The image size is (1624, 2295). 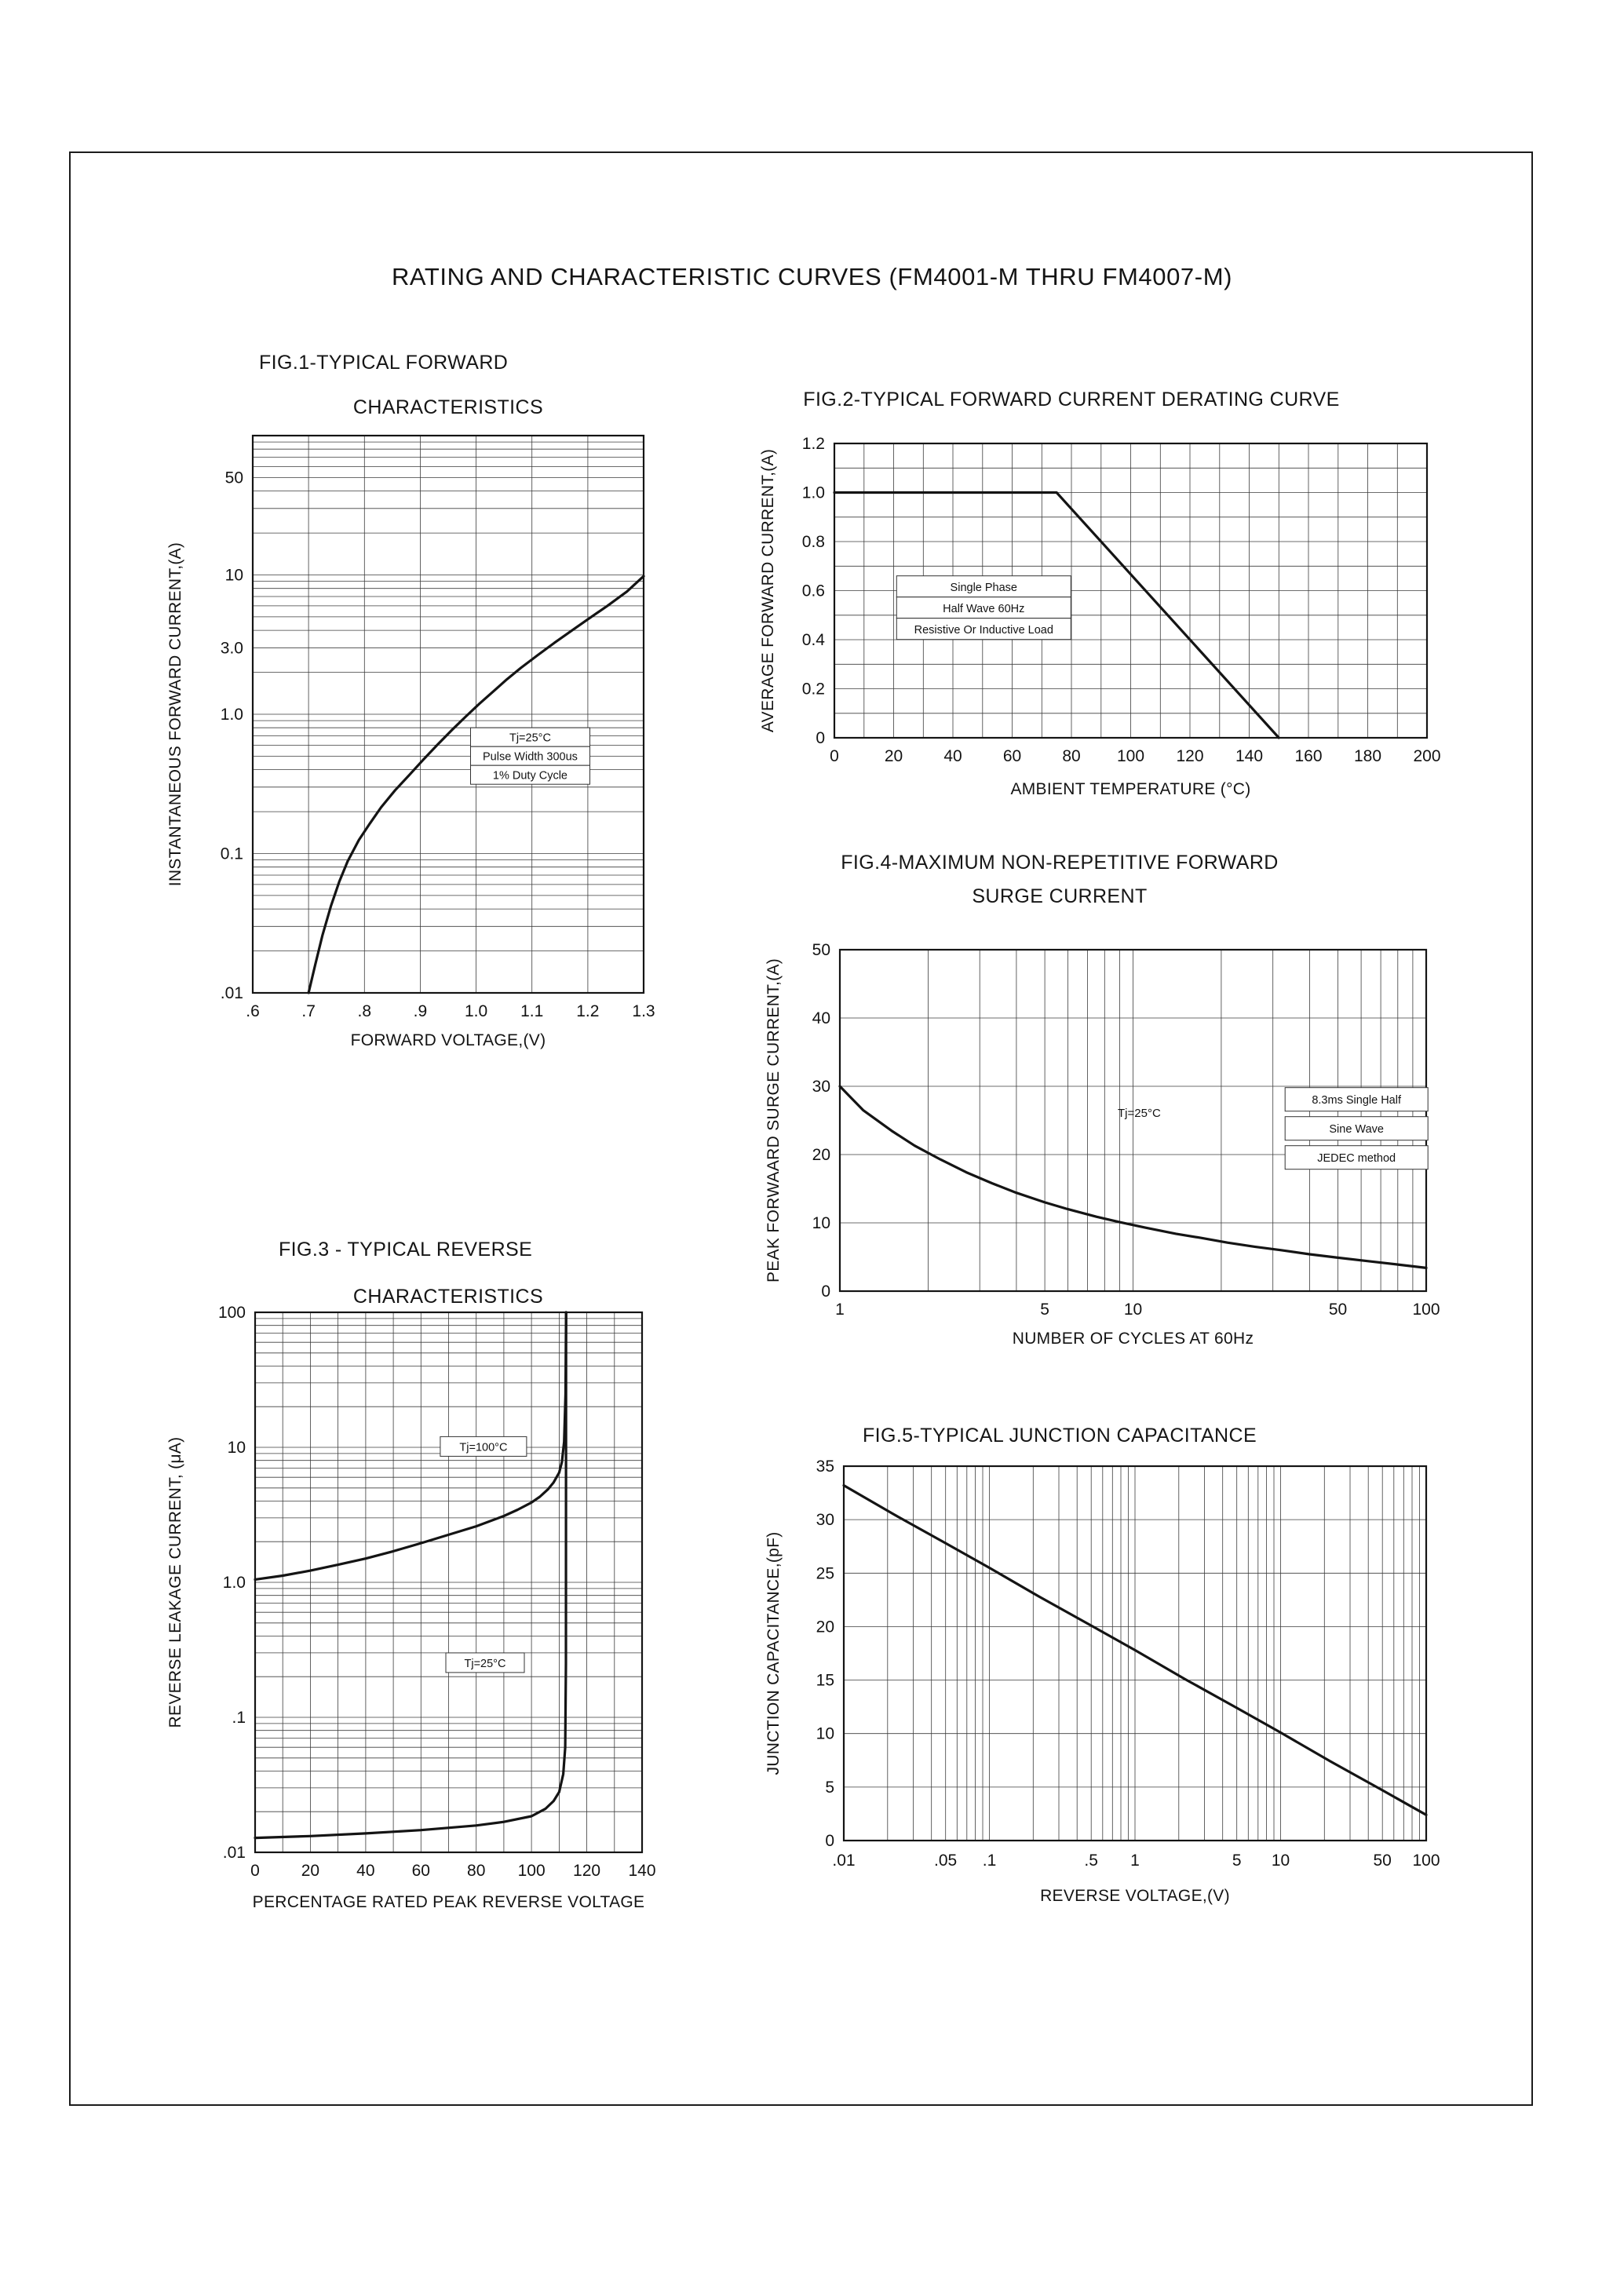 What do you see at coordinates (644, 1011) in the screenshot?
I see `svg-text: 1.3` at bounding box center [644, 1011].